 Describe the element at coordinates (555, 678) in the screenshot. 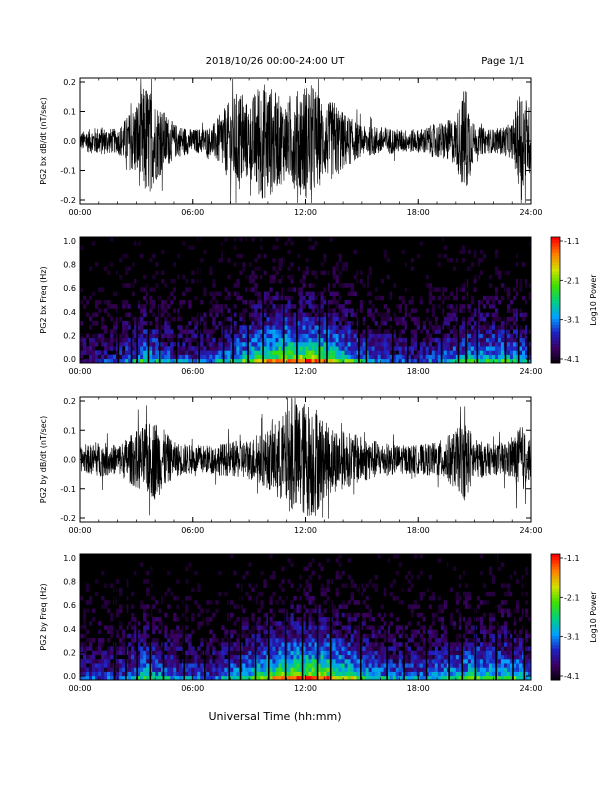

I see `colorbar-cell` at that location.